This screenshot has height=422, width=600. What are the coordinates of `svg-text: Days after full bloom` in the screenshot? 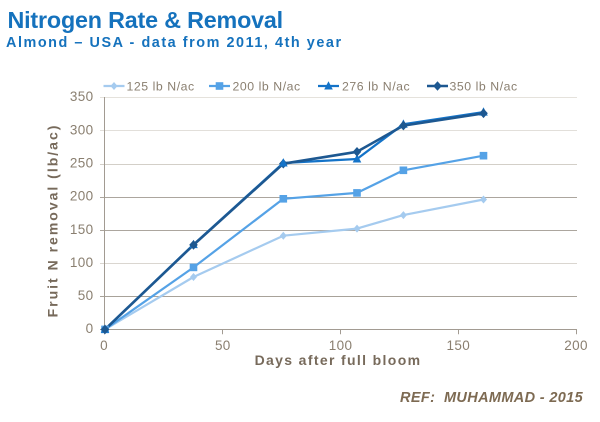 It's located at (338, 360).